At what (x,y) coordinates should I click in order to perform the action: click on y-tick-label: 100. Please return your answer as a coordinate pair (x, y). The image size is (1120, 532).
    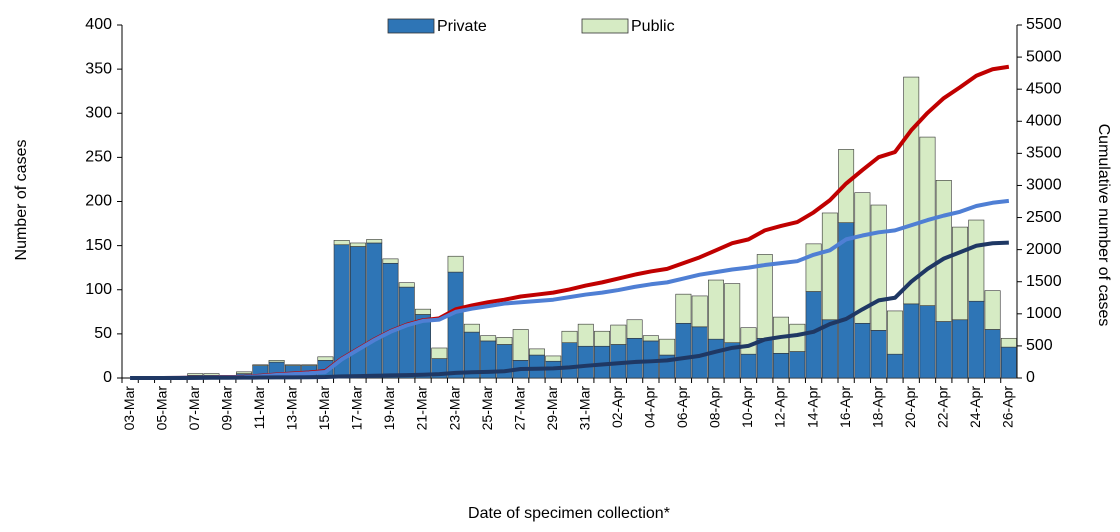
    Looking at the image, I should click on (98, 289).